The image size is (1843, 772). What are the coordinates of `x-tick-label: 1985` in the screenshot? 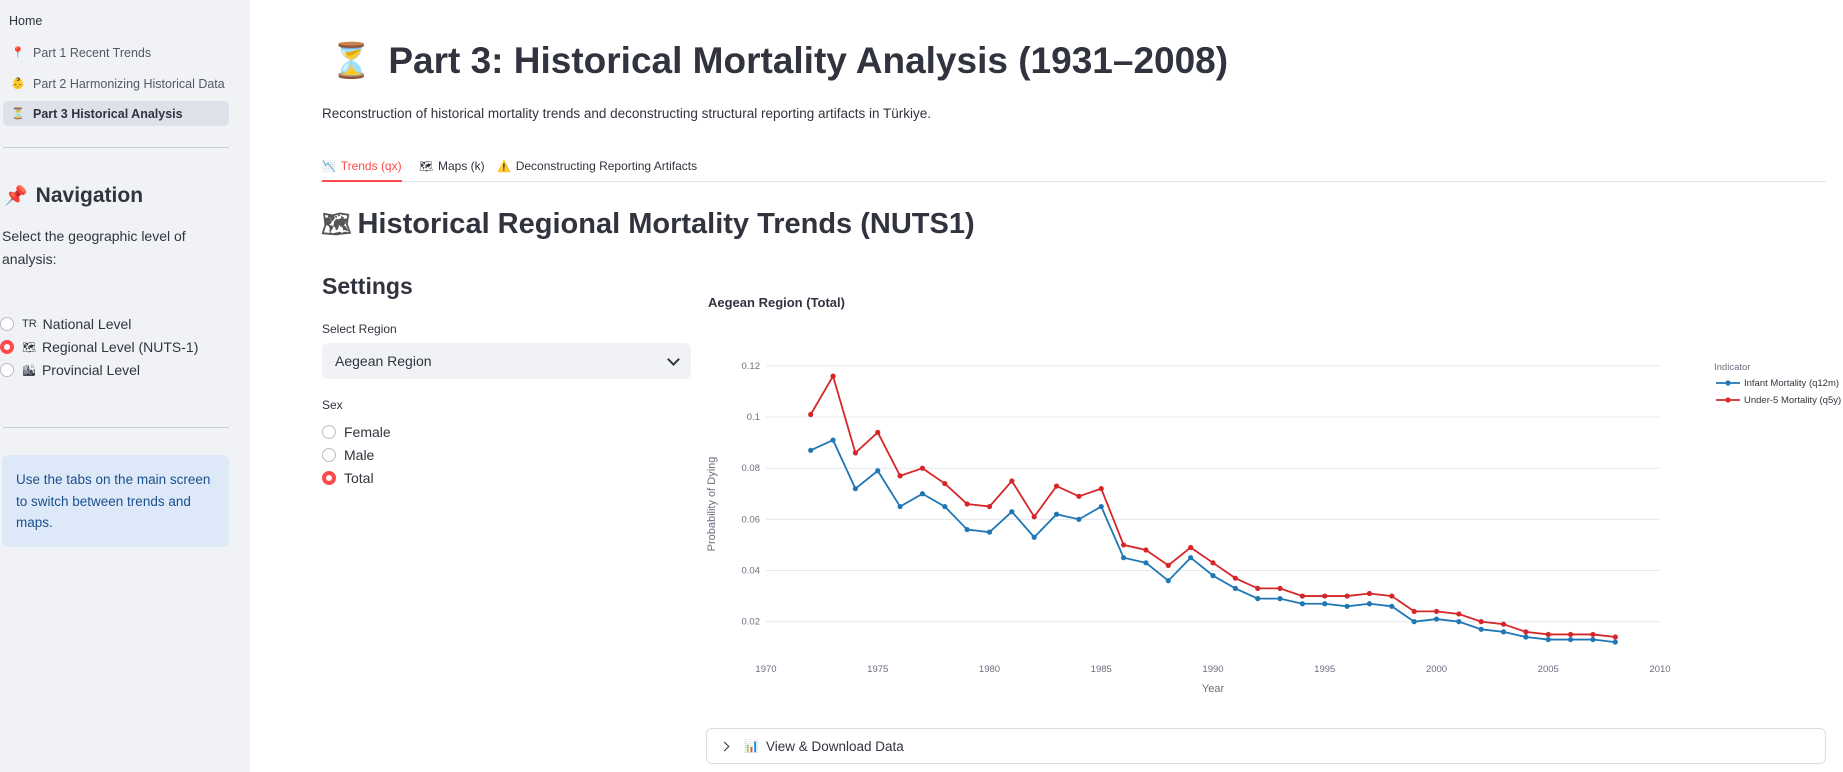 It's located at (1101, 669).